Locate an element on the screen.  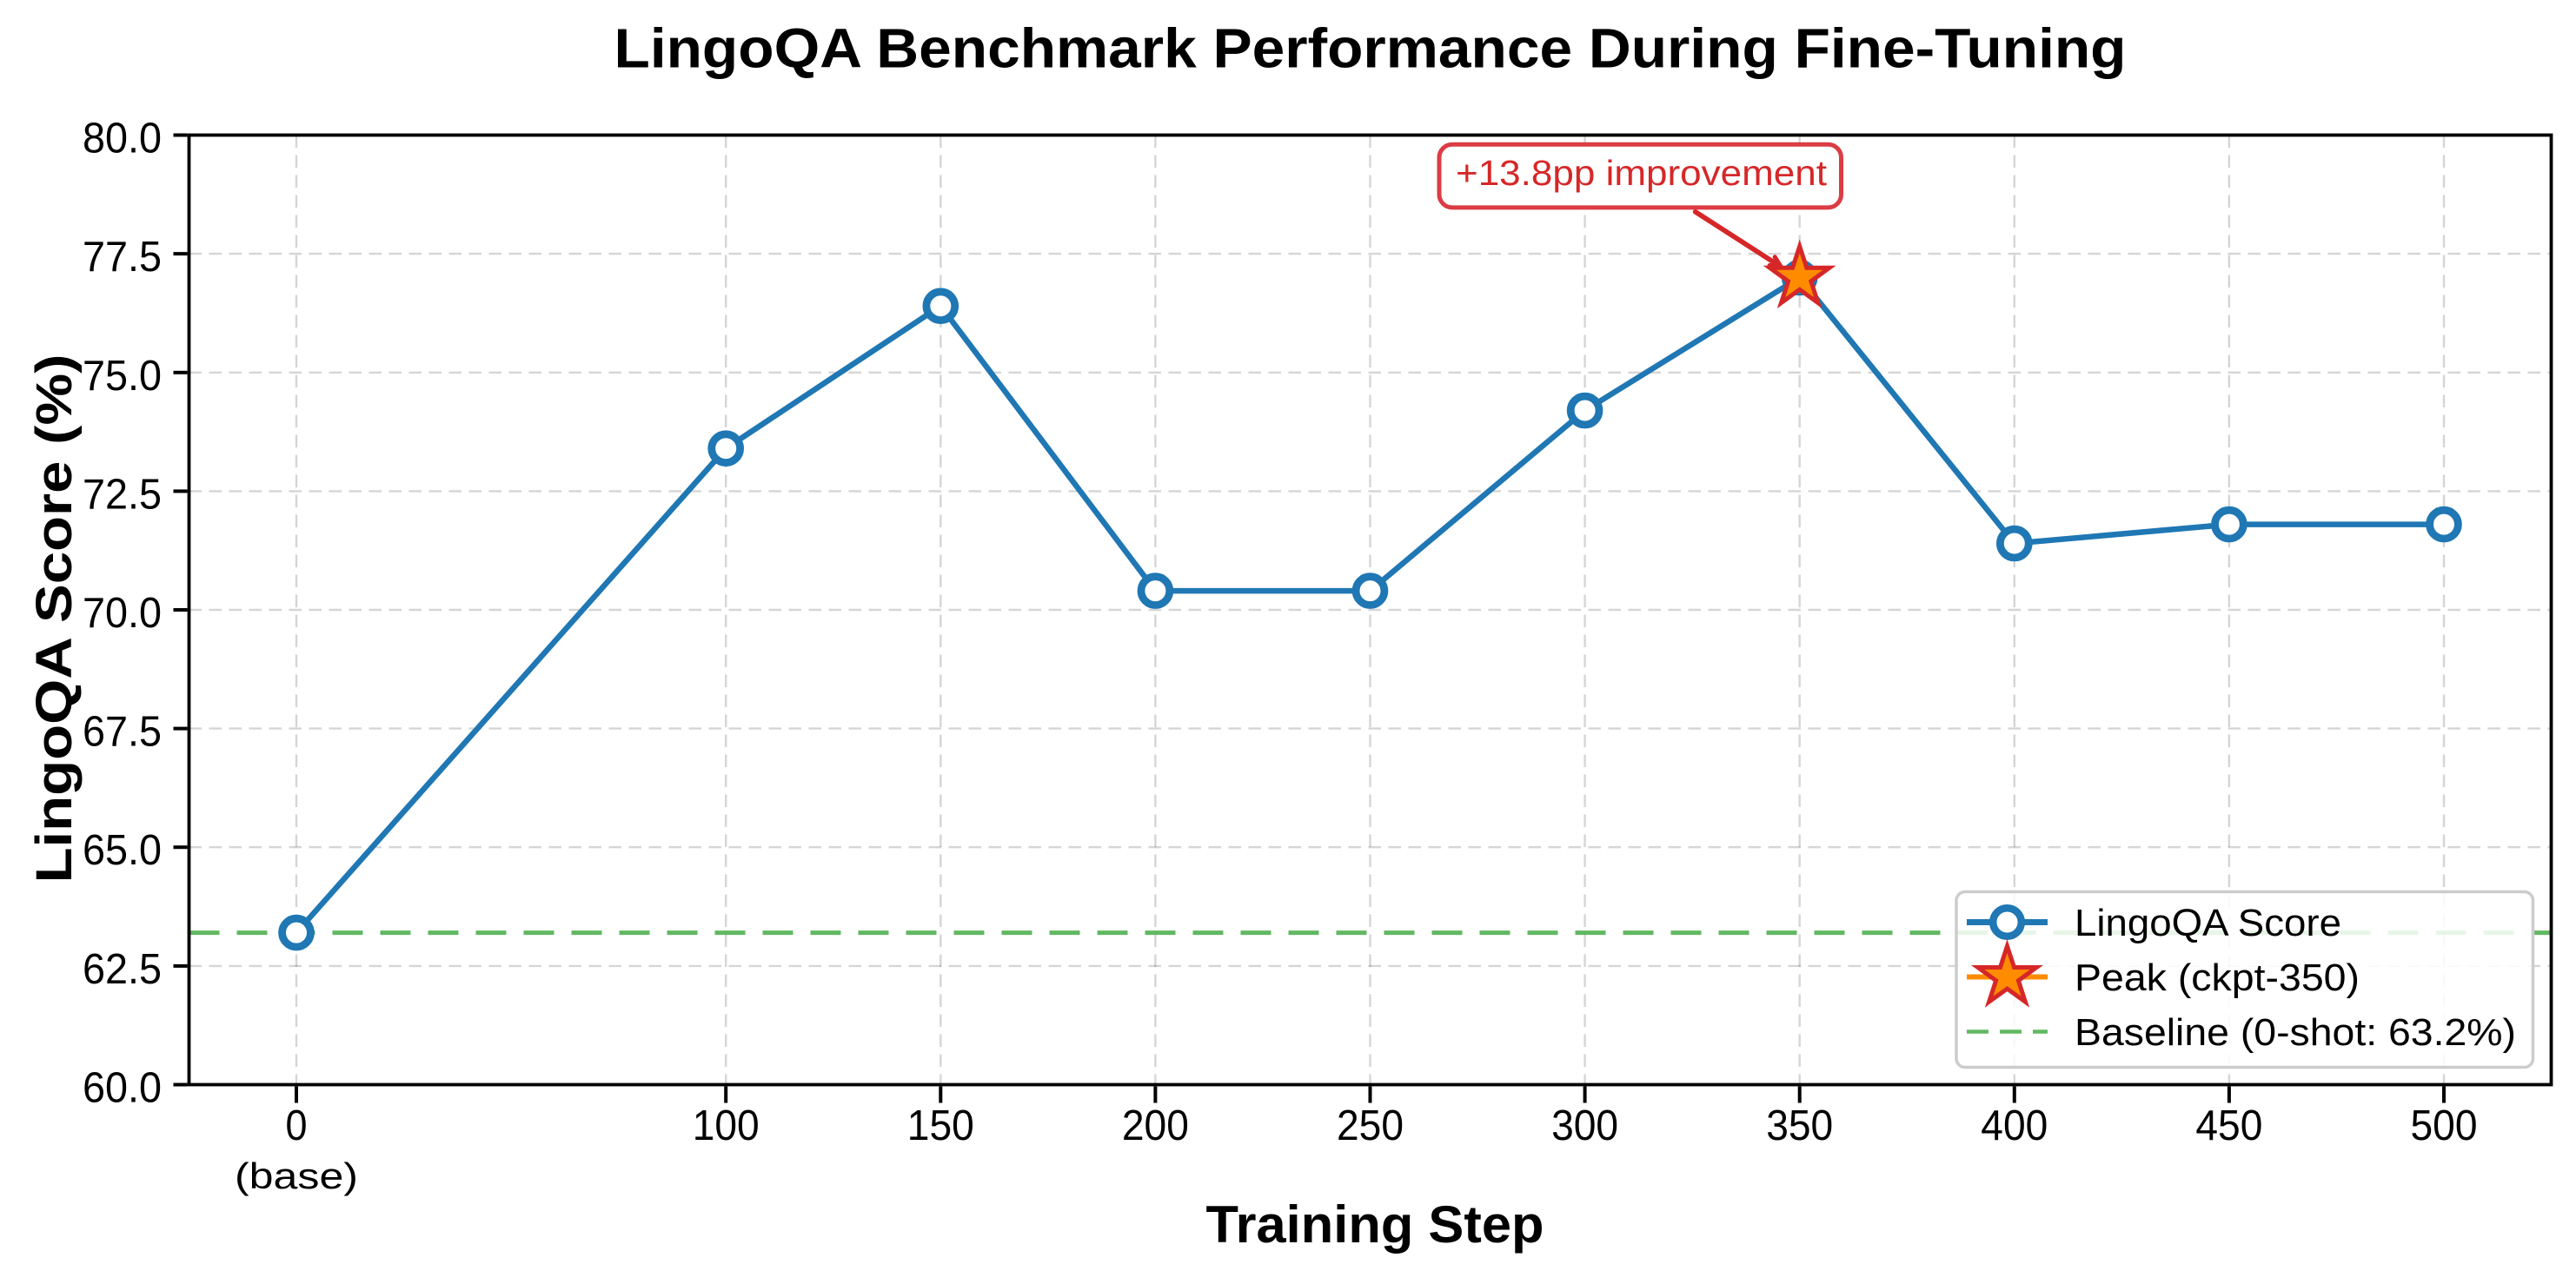
svg-text: (base) is located at coordinates (296, 1176).